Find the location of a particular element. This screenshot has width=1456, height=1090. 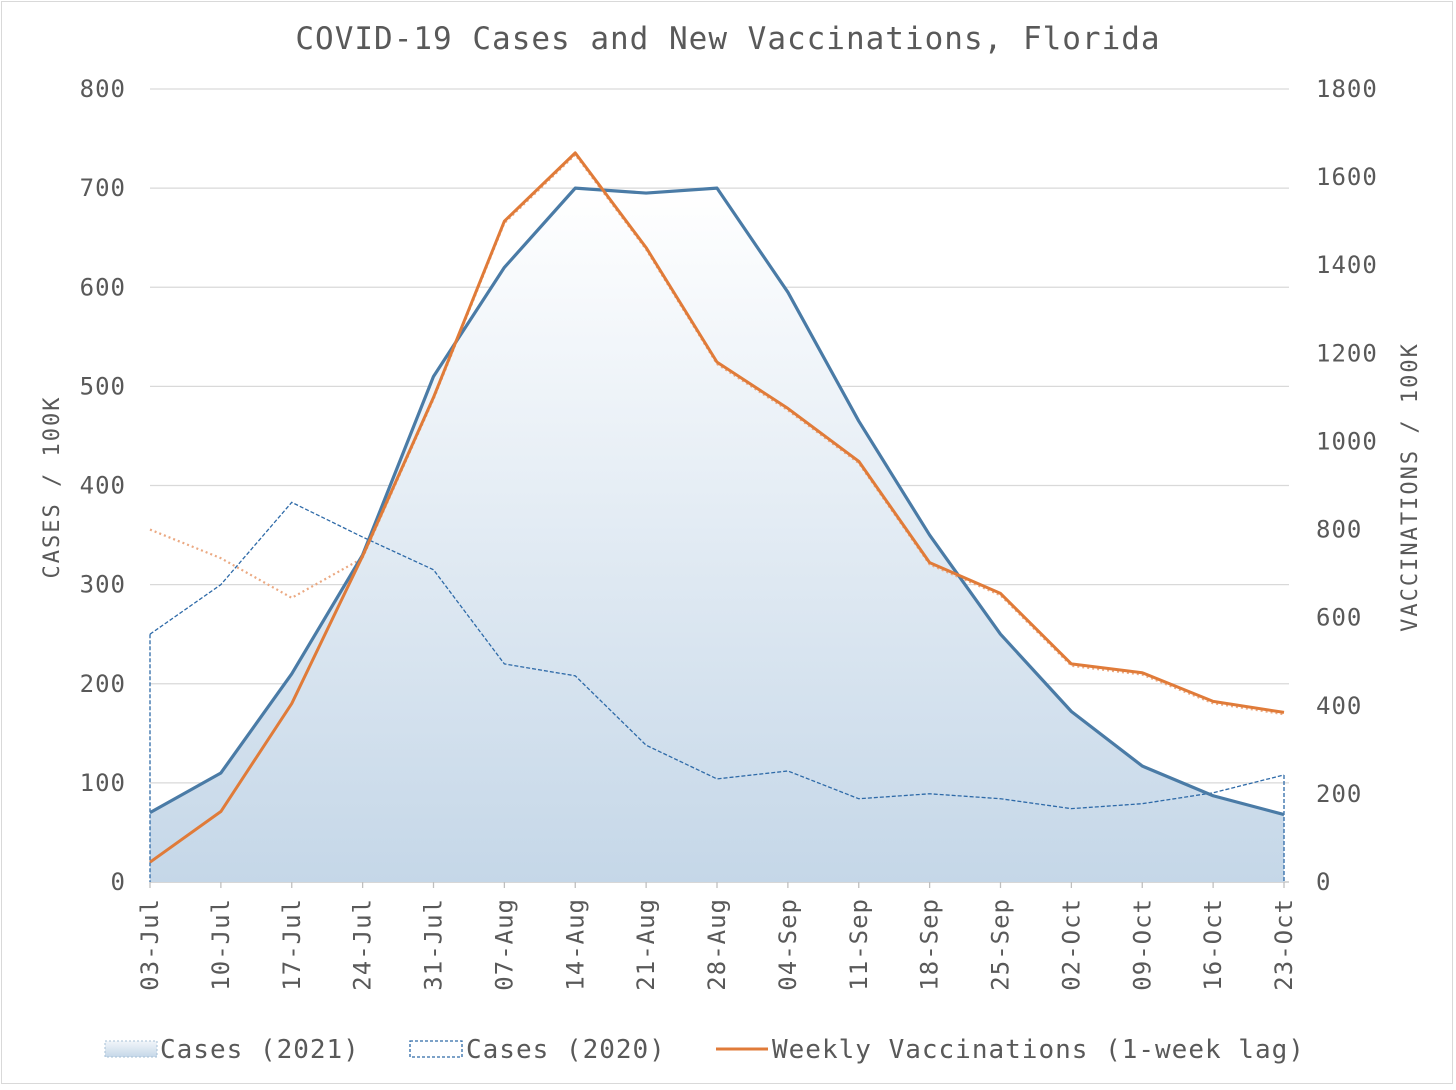

x-tick-label: 28-Aug is located at coordinates (717, 944).